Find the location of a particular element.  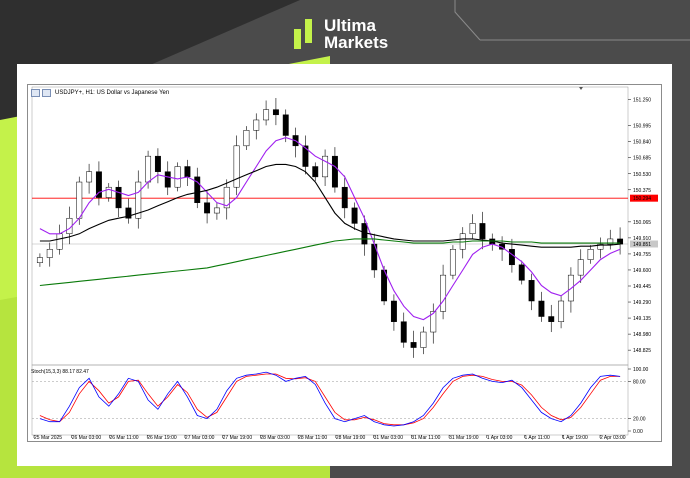

ma-slow-line is located at coordinates (330, 262).